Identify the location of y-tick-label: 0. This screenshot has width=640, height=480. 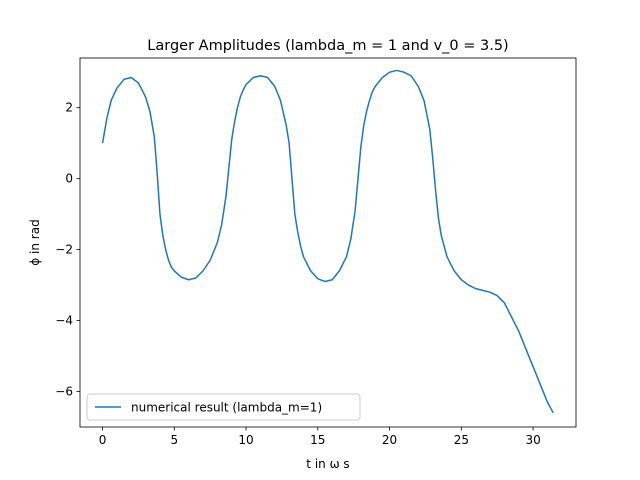
(69, 179).